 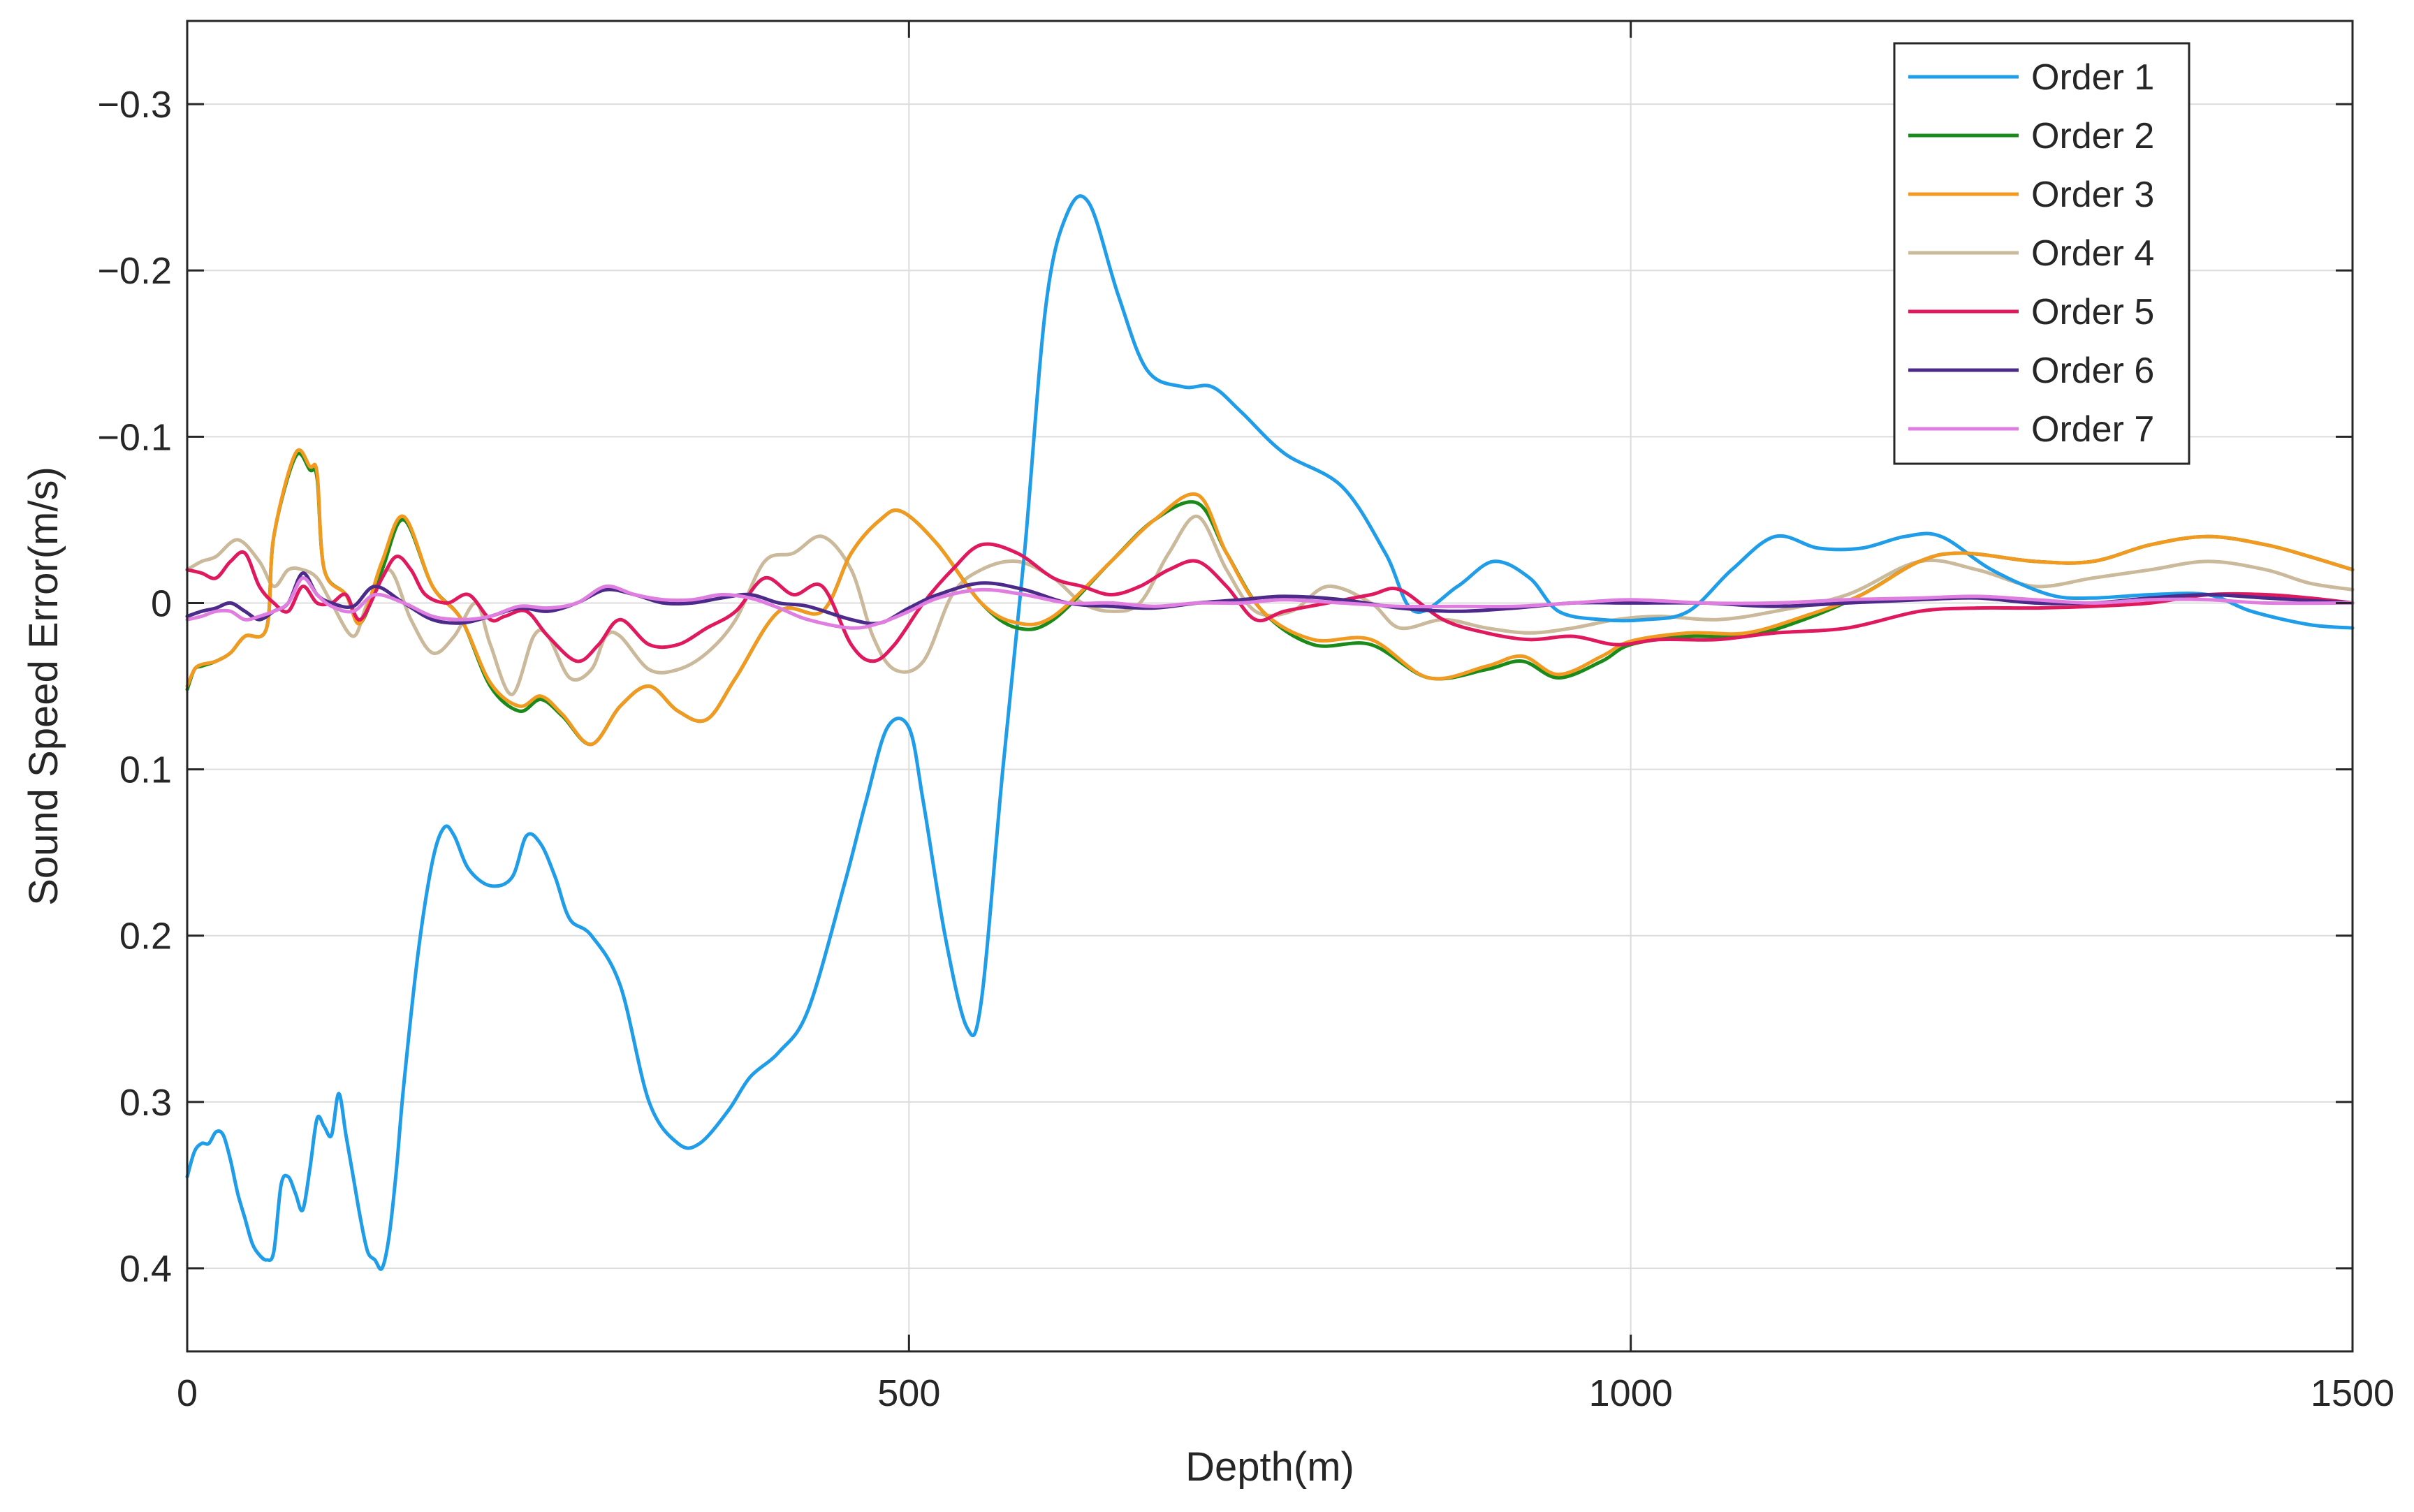 I want to click on y-tick-label: −0.1, so click(x=134, y=437).